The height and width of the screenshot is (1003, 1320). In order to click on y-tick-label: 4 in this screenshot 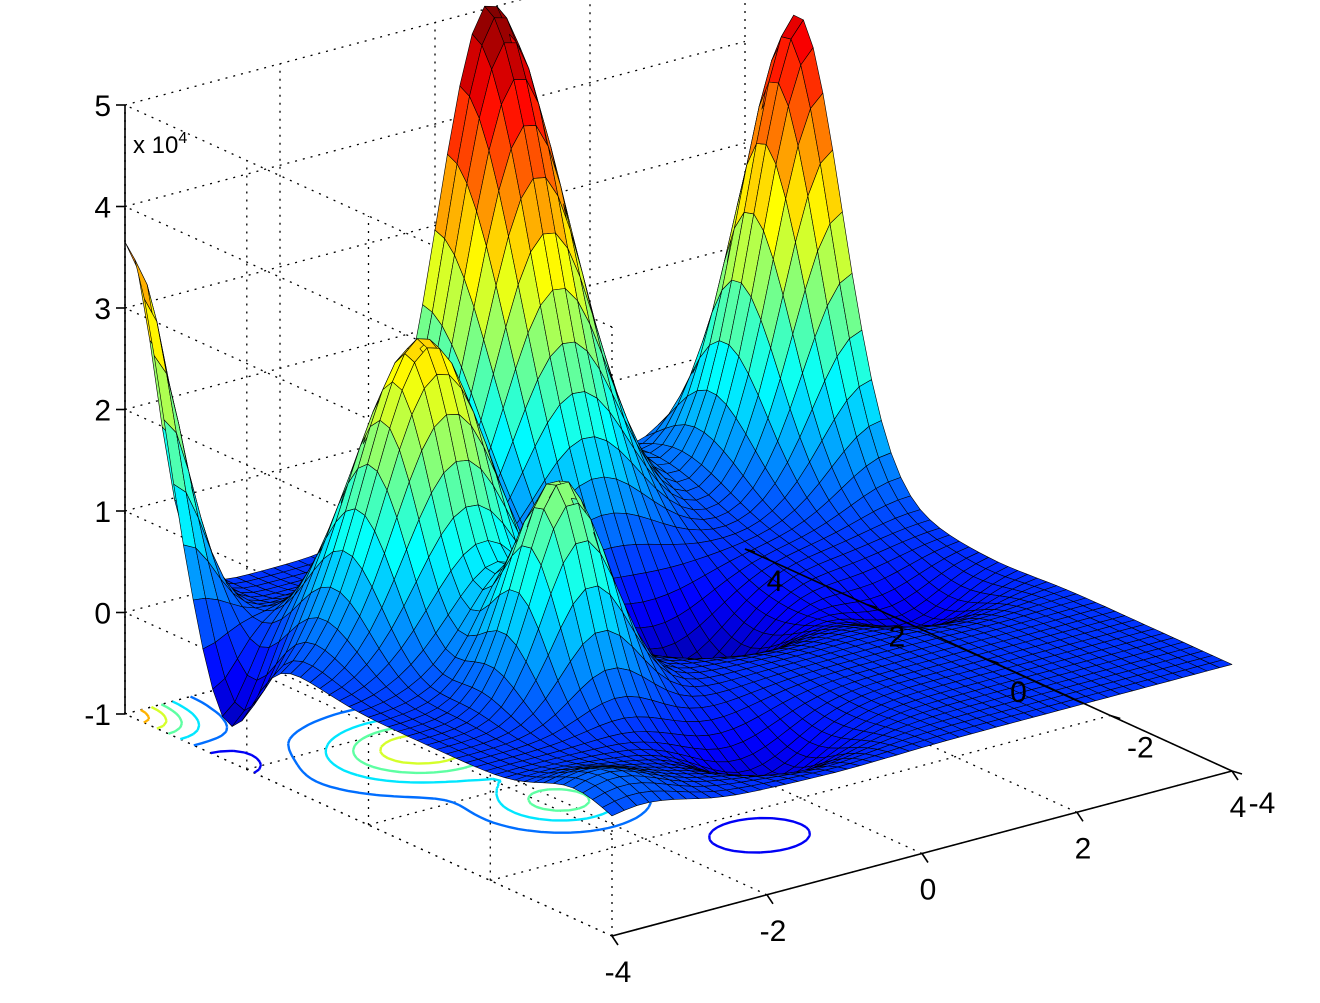, I will do `click(775, 581)`.